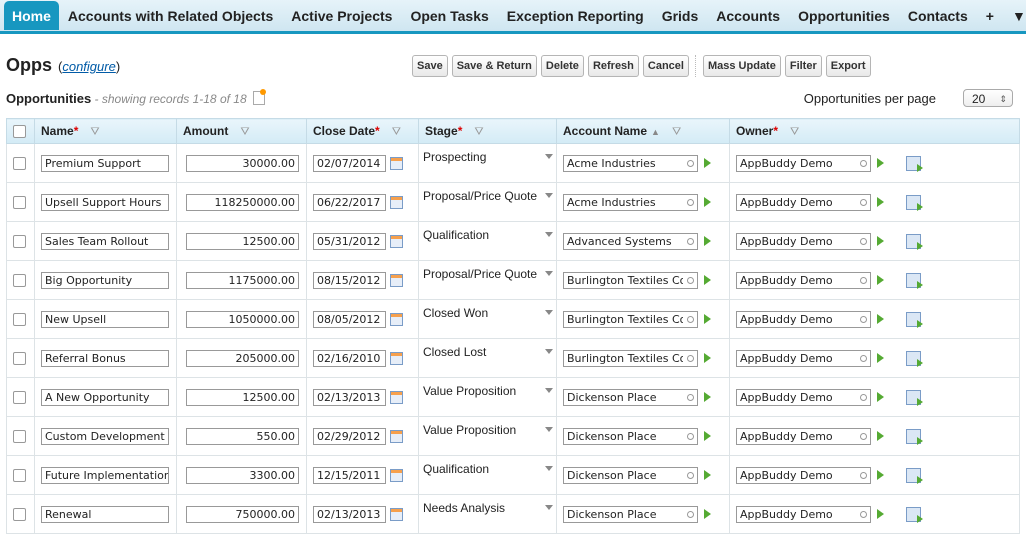 The width and height of the screenshot is (1026, 534). I want to click on configure-link: configure, so click(89, 66).